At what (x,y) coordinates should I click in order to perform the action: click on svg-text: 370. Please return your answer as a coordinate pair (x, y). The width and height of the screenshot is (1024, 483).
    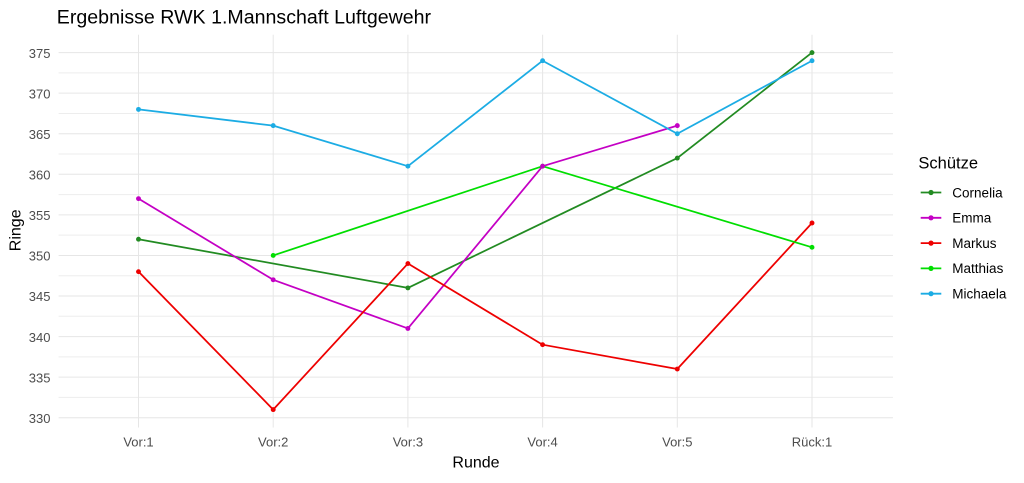
    Looking at the image, I should click on (40, 93).